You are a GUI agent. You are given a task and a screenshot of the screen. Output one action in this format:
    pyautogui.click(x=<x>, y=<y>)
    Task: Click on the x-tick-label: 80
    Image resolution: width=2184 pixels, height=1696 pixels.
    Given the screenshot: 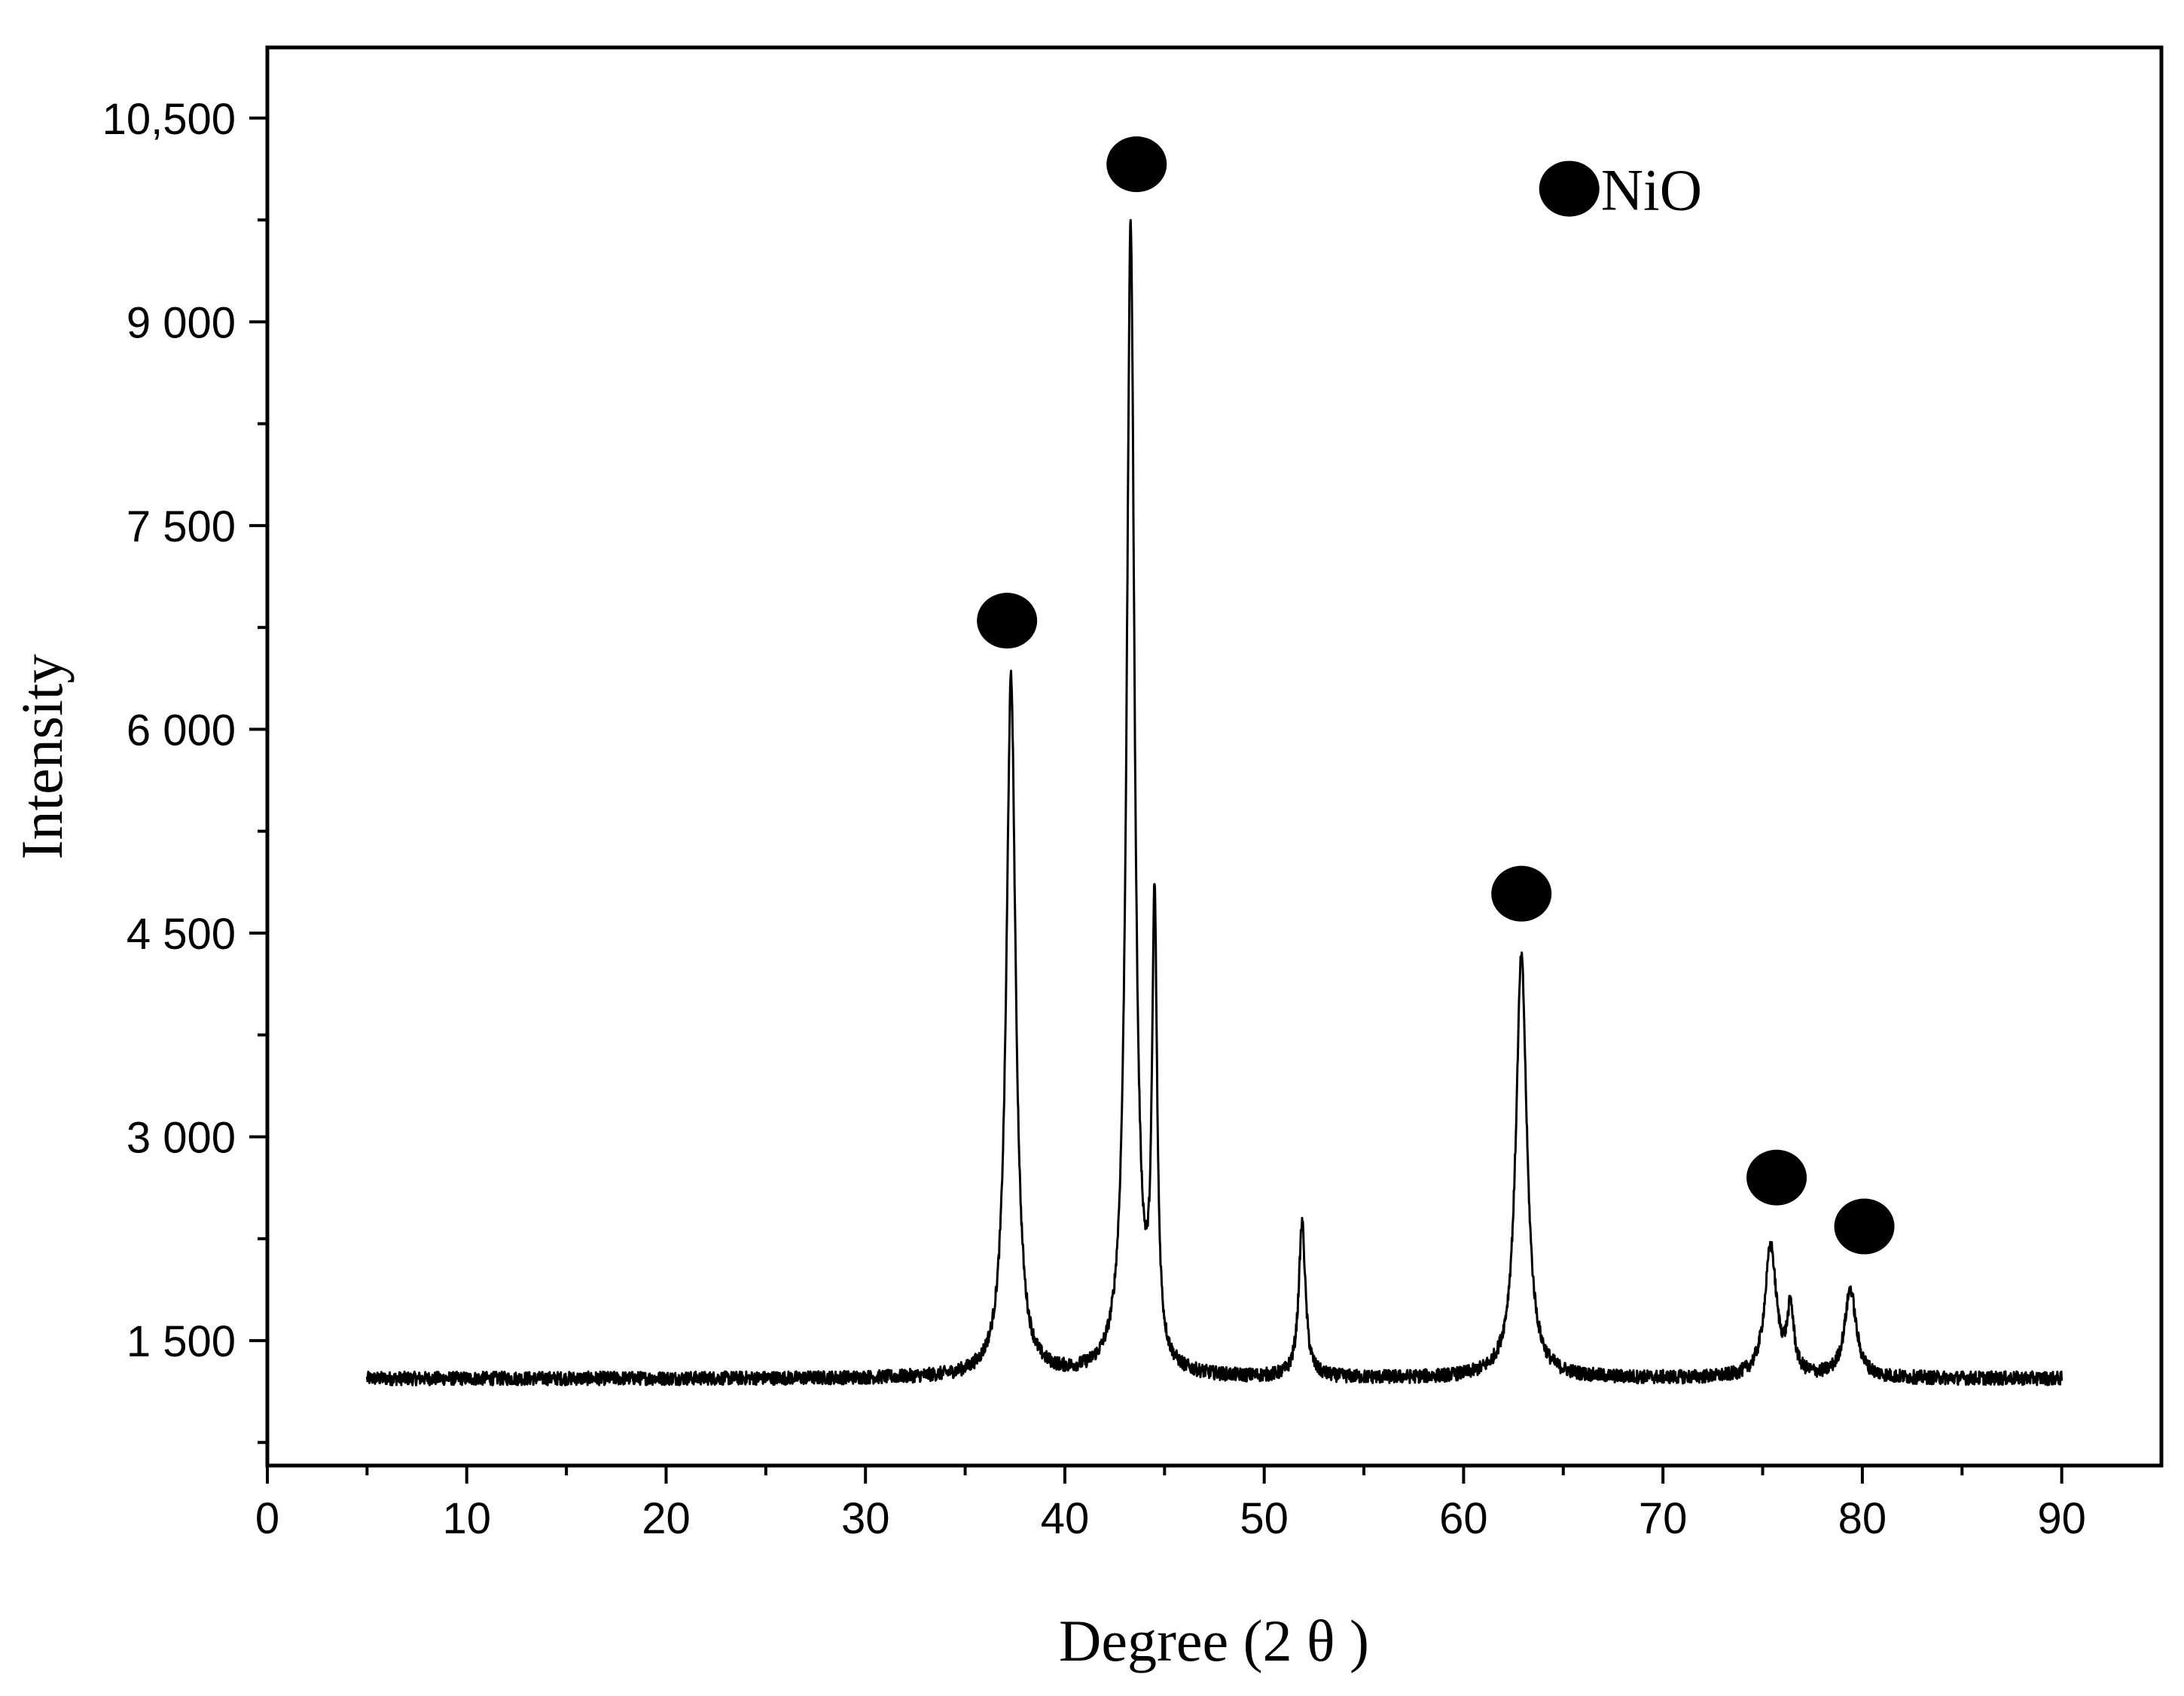 What is the action you would take?
    pyautogui.click(x=1862, y=1518)
    